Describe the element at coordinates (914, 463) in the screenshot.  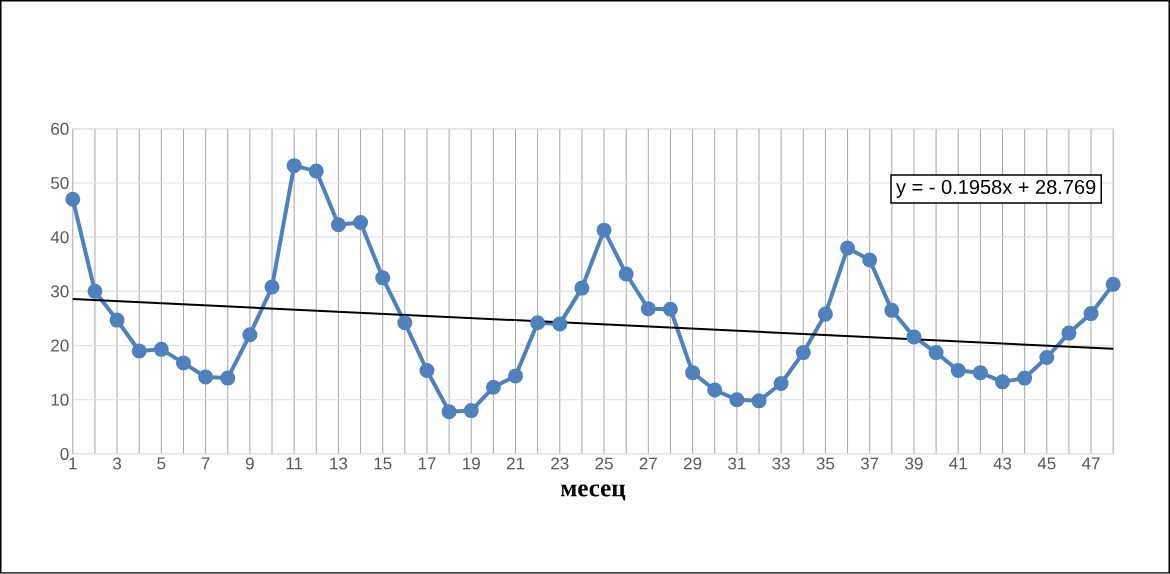
I see `x-tick-label: 39` at that location.